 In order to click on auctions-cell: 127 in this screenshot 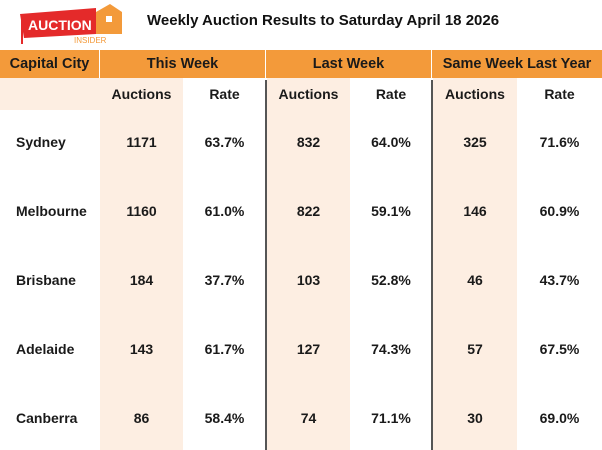, I will do `click(308, 349)`.